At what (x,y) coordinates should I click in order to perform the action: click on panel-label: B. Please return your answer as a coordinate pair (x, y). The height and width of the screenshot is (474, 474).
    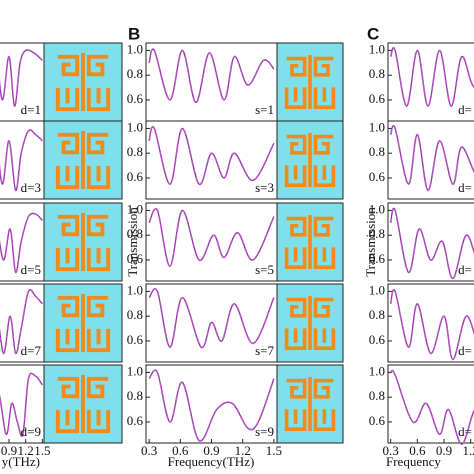
    Looking at the image, I should click on (134, 33).